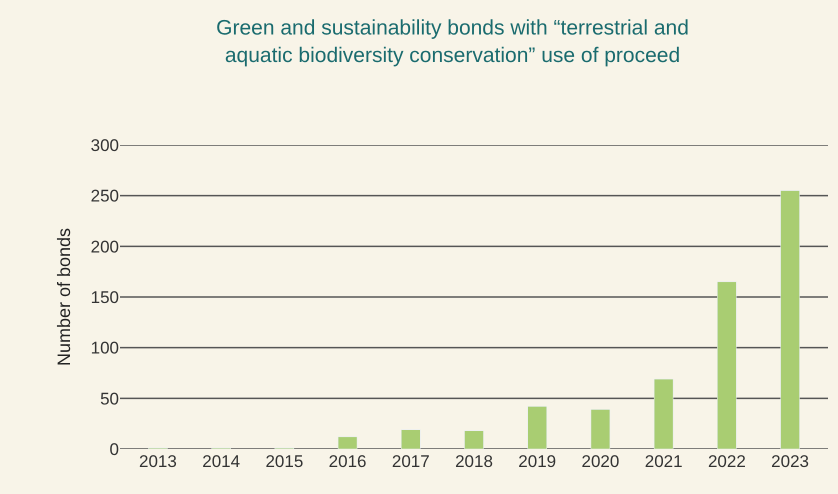 This screenshot has height=494, width=838. Describe the element at coordinates (452, 41) in the screenshot. I see `chart-title: Green and sustainability bonds with “terrestrial and aquatic biodiversity conservation” use of proceed` at that location.